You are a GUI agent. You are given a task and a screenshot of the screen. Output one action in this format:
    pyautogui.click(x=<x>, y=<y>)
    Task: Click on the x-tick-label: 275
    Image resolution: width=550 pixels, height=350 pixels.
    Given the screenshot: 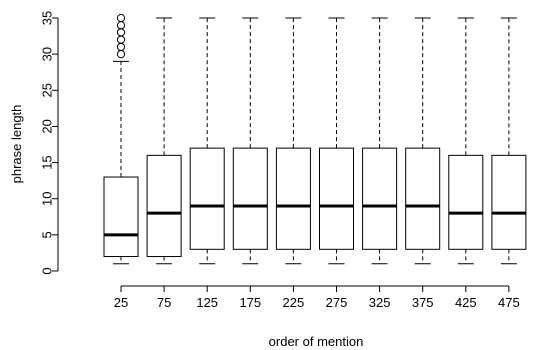 What is the action you would take?
    pyautogui.click(x=337, y=302)
    